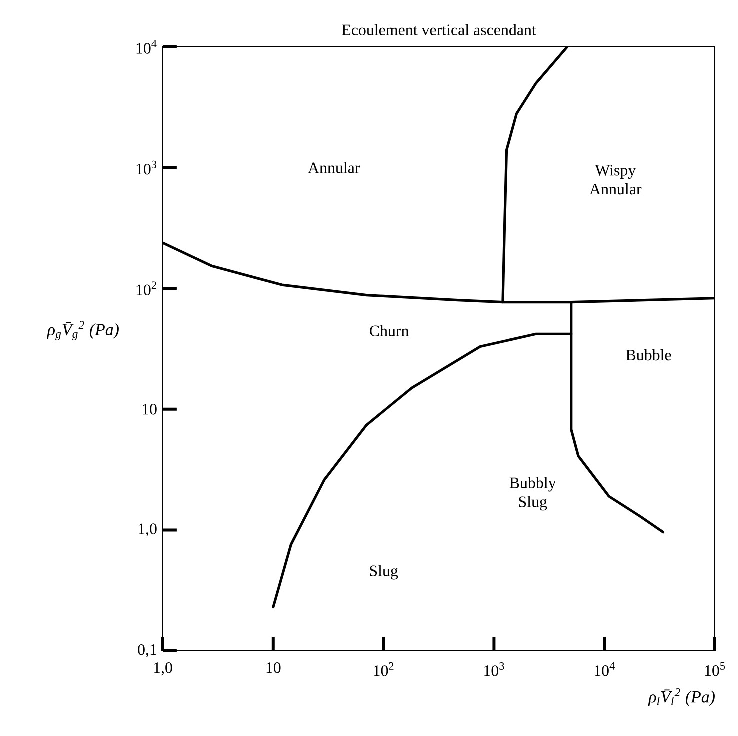 Image resolution: width=738 pixels, height=736 pixels. I want to click on y-axis-title: ρ$_{g}$V̄$_{g}$$^{2}$ (Pa), so click(82, 330).